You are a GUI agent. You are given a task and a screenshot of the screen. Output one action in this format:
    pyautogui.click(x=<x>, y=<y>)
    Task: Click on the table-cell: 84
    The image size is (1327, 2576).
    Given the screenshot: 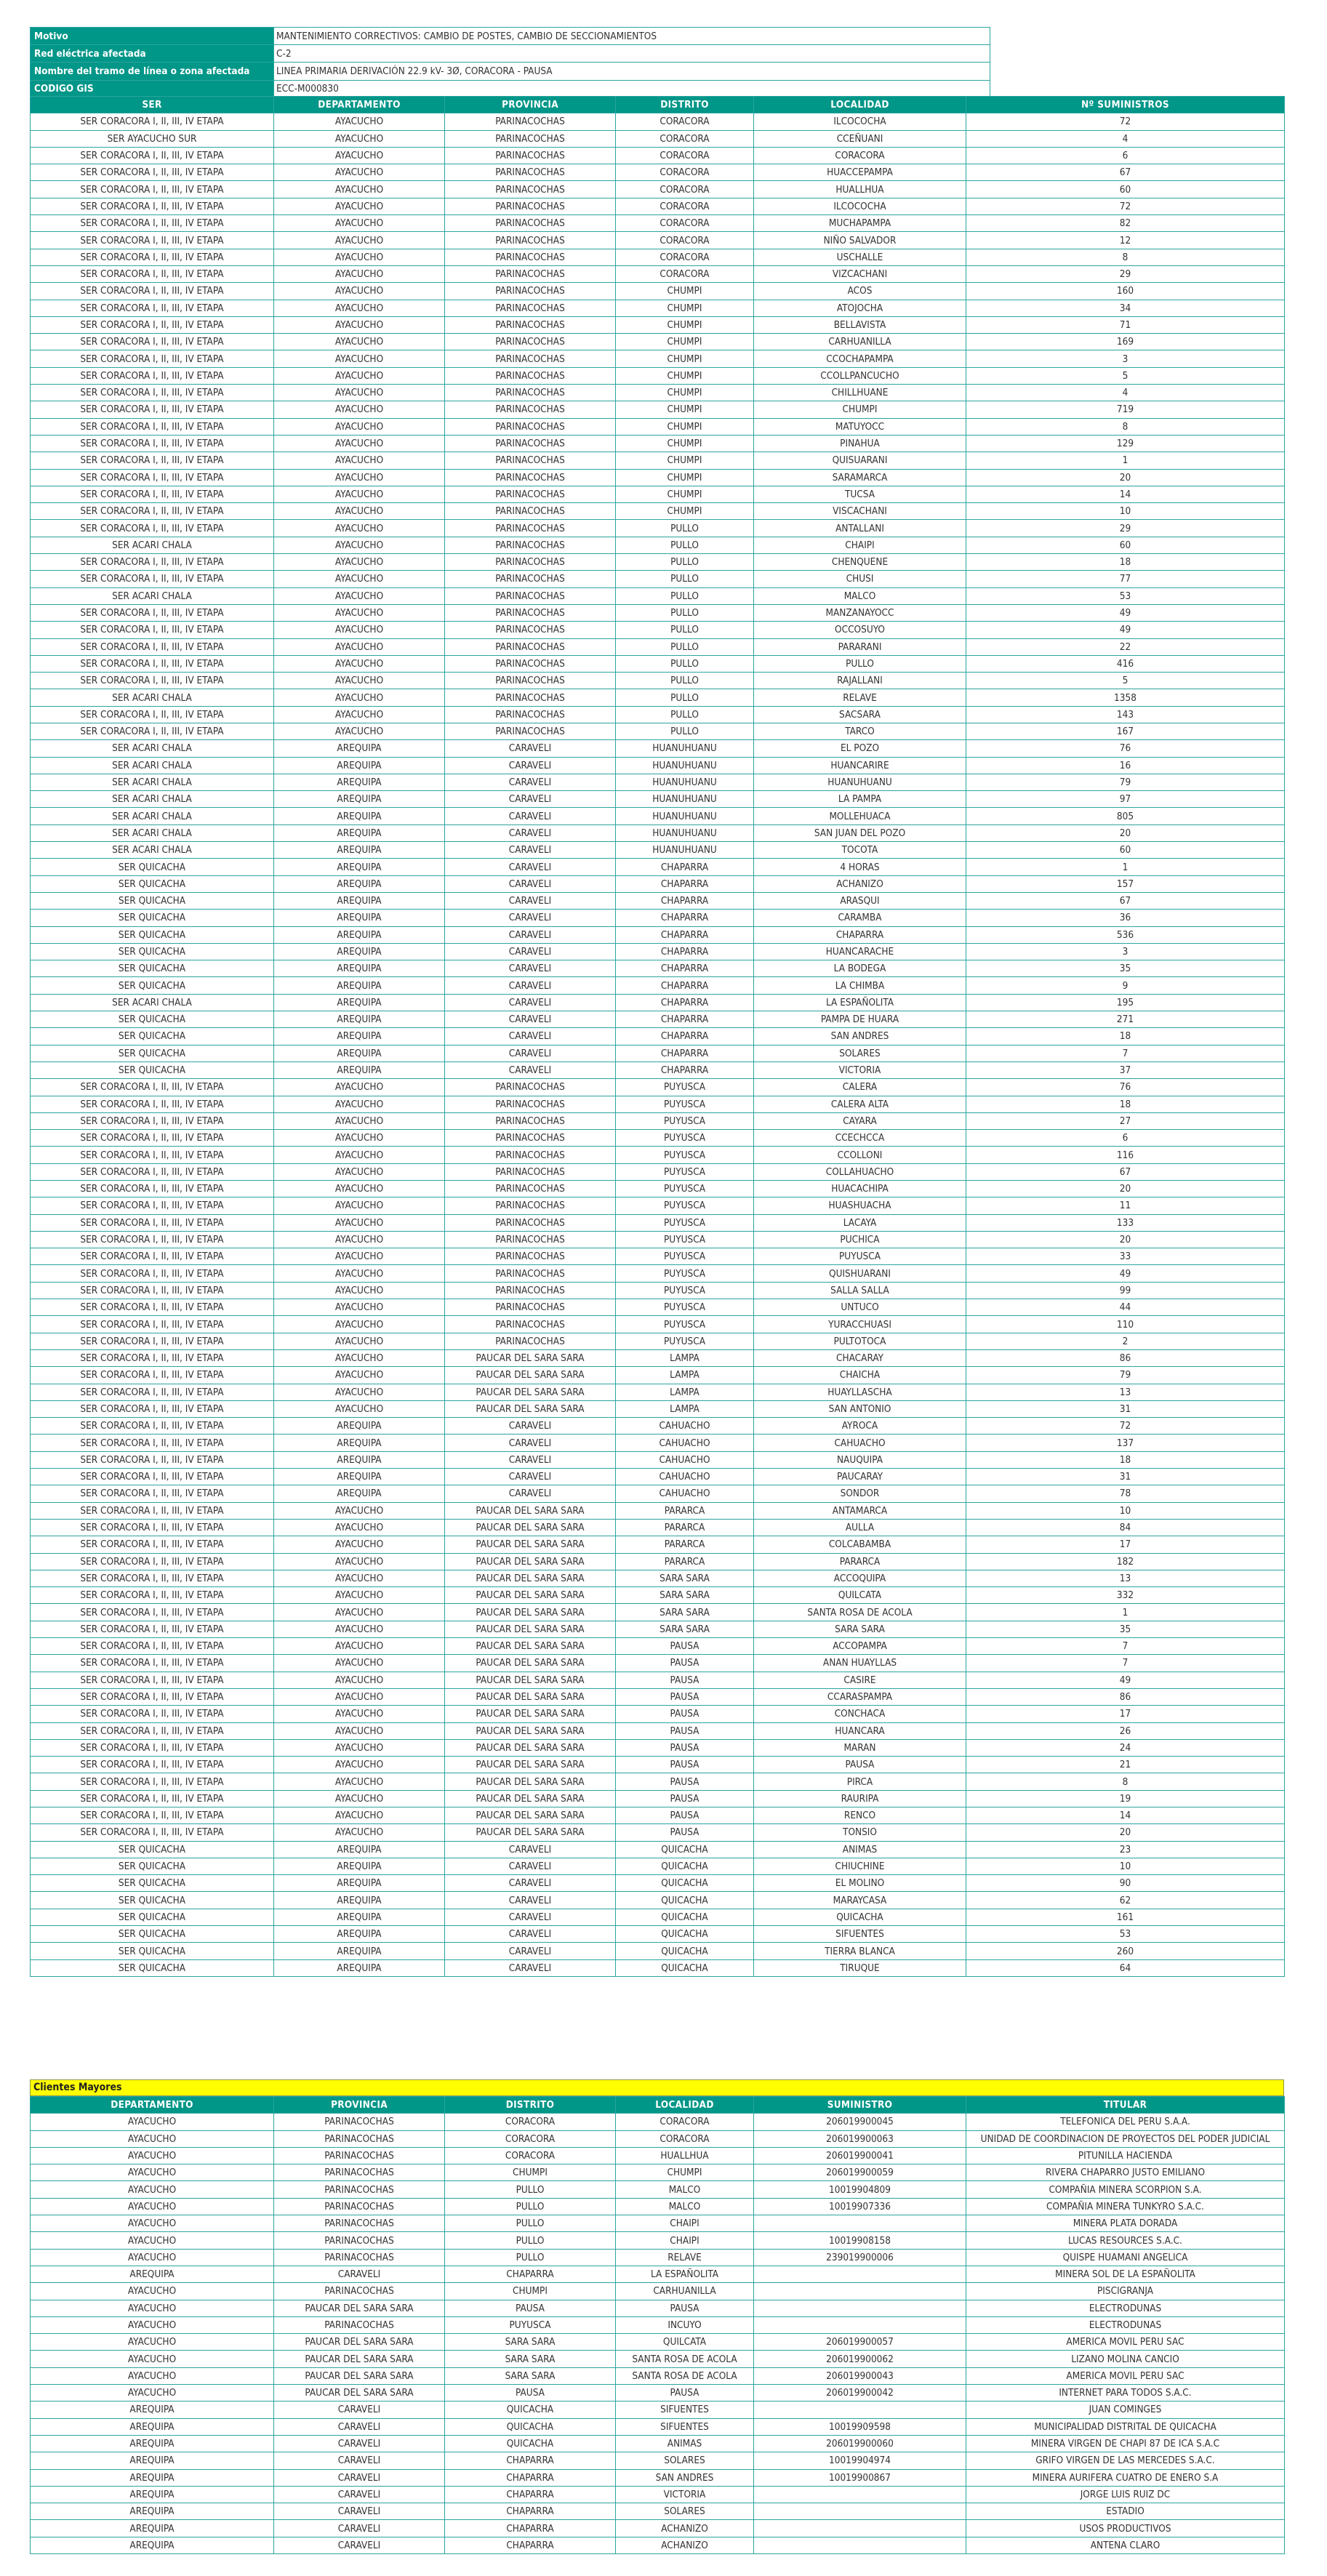 What is the action you would take?
    pyautogui.click(x=1125, y=1527)
    